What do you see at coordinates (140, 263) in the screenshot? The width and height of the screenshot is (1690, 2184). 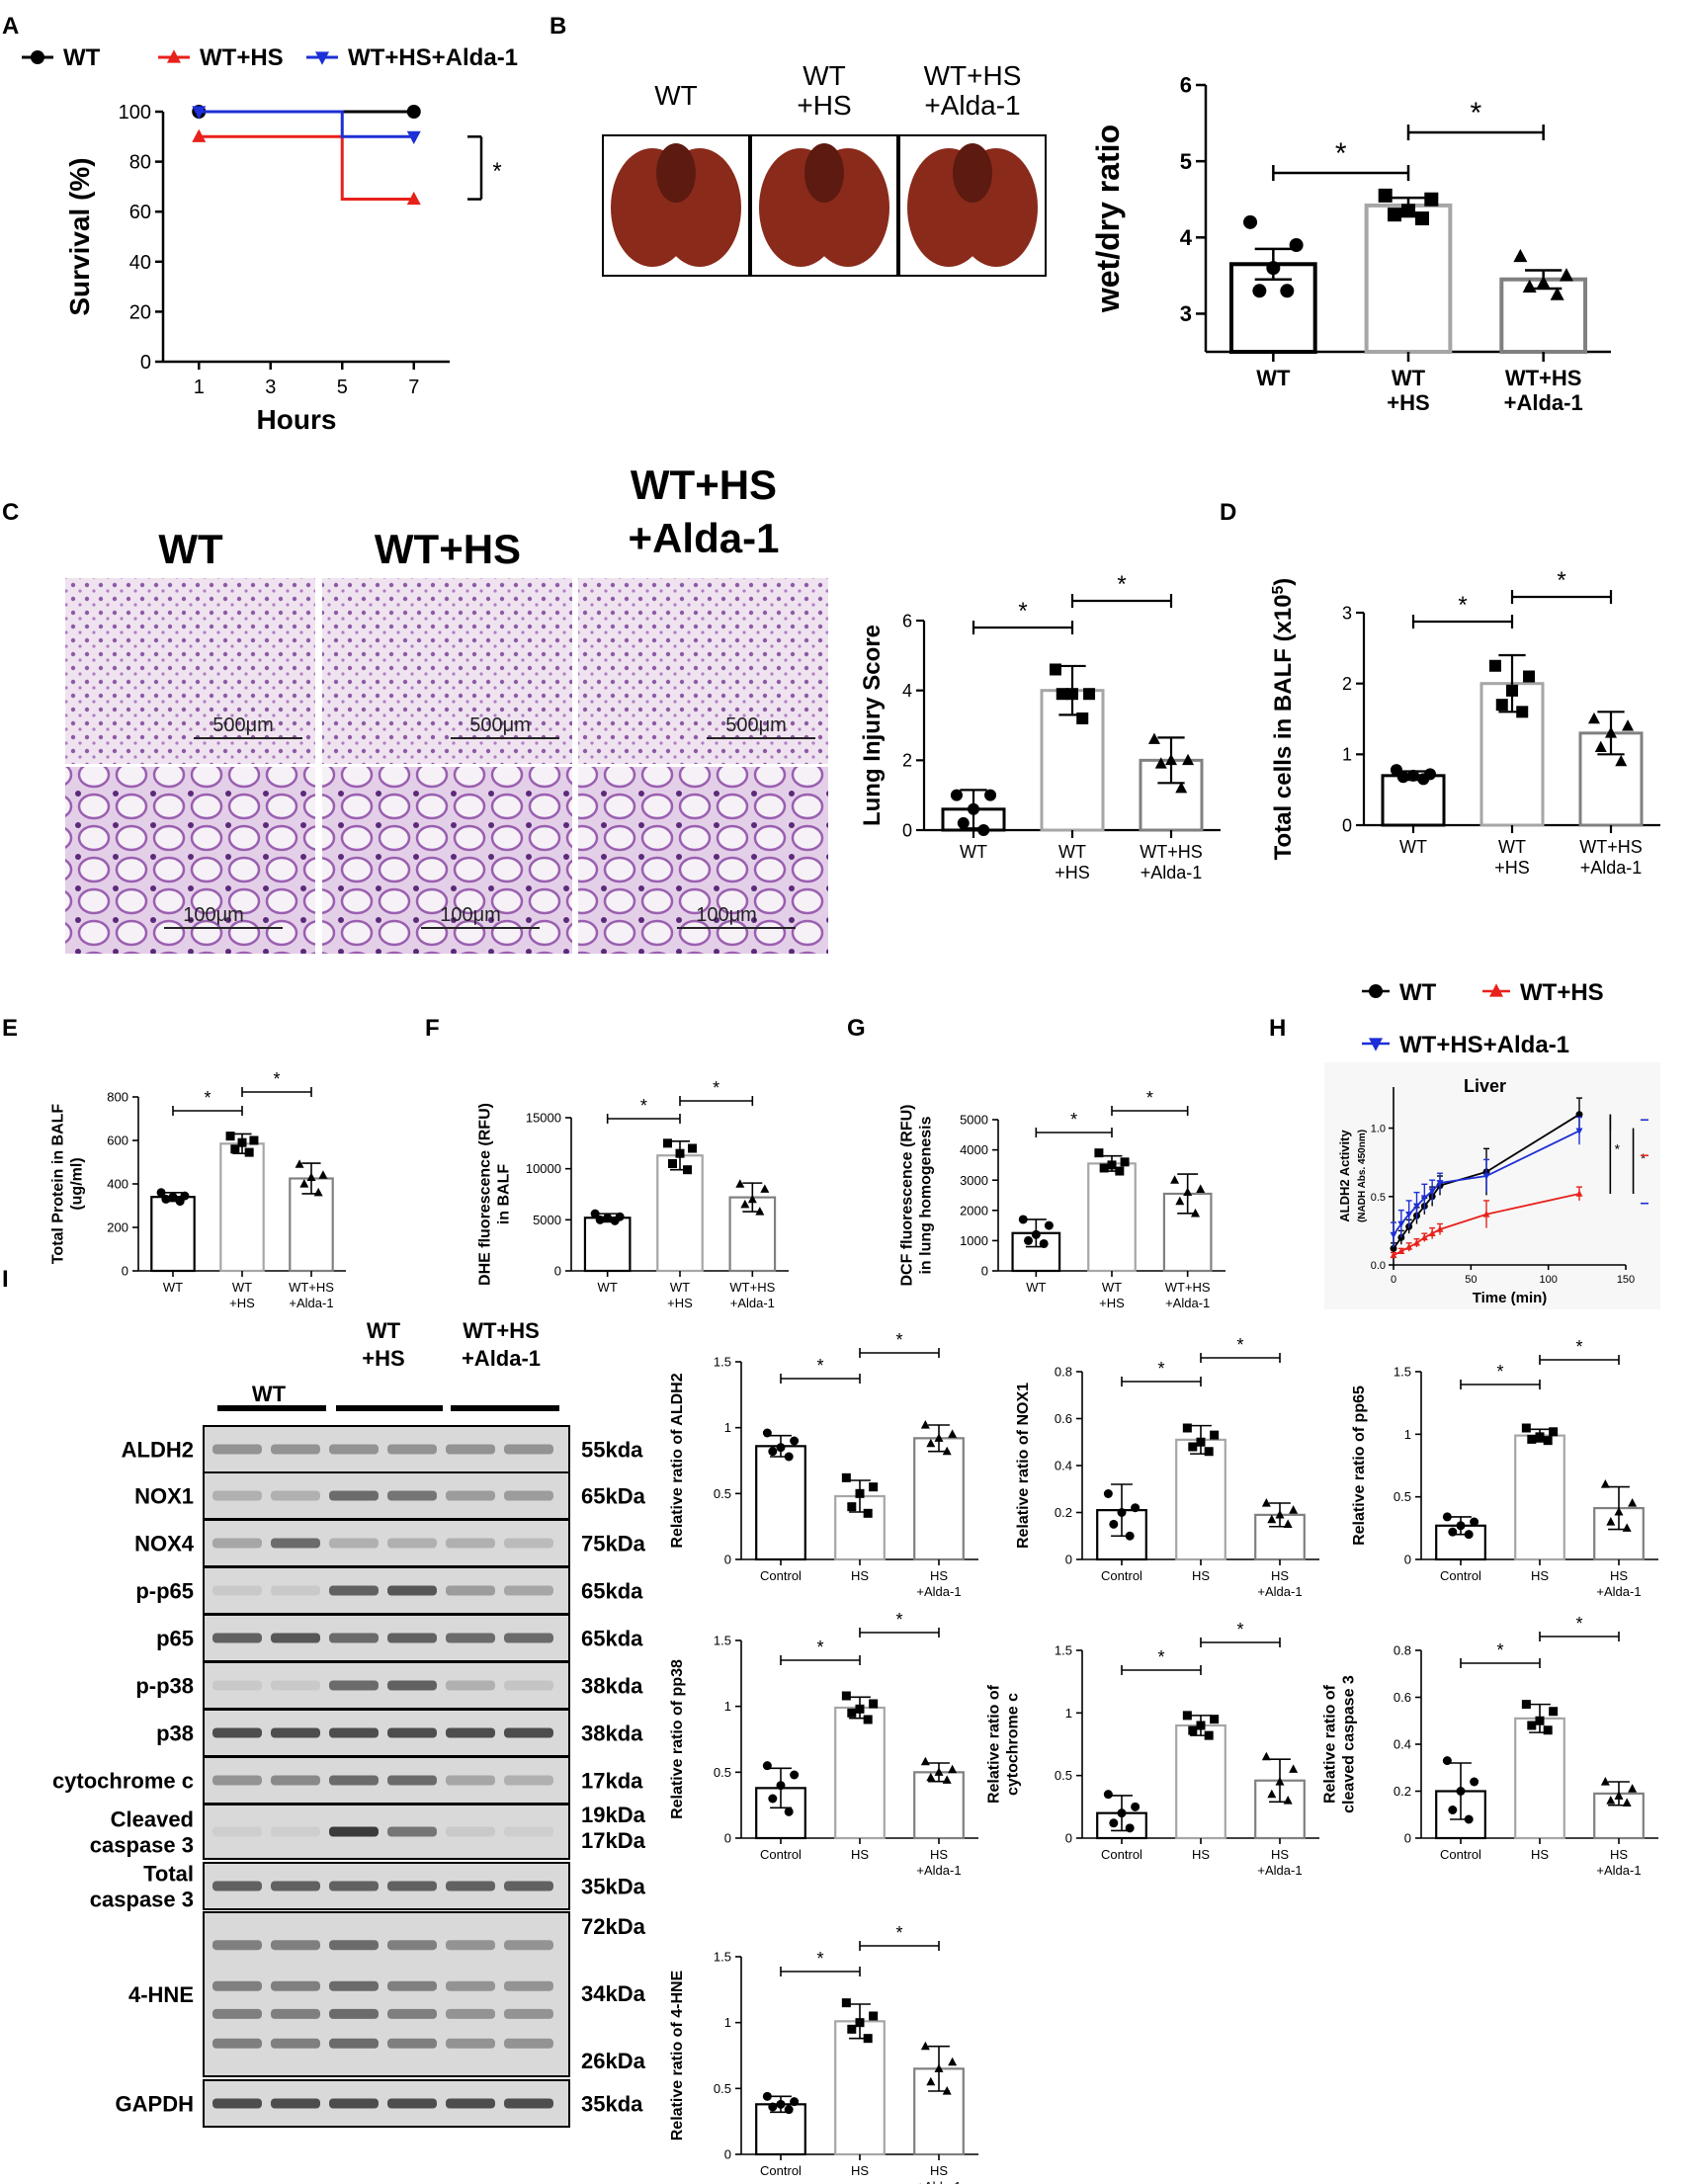 I see `y-tick-label: 40` at bounding box center [140, 263].